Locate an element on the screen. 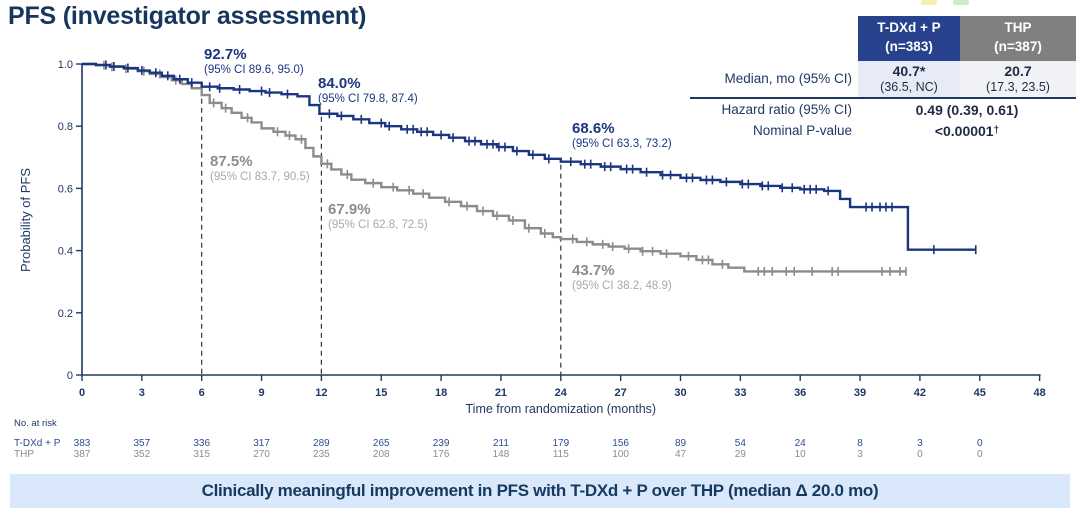 This screenshot has height=516, width=1080. stats-divider is located at coordinates (883, 97).